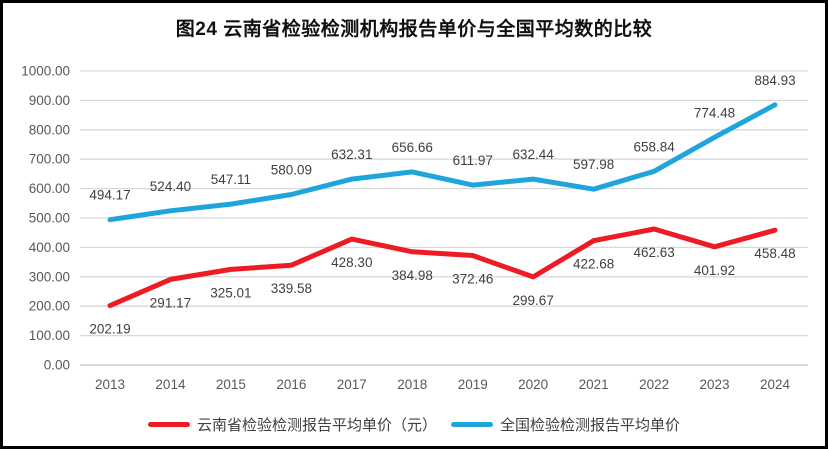 The width and height of the screenshot is (828, 449). What do you see at coordinates (231, 384) in the screenshot?
I see `x-axis-tick-label: 2015` at bounding box center [231, 384].